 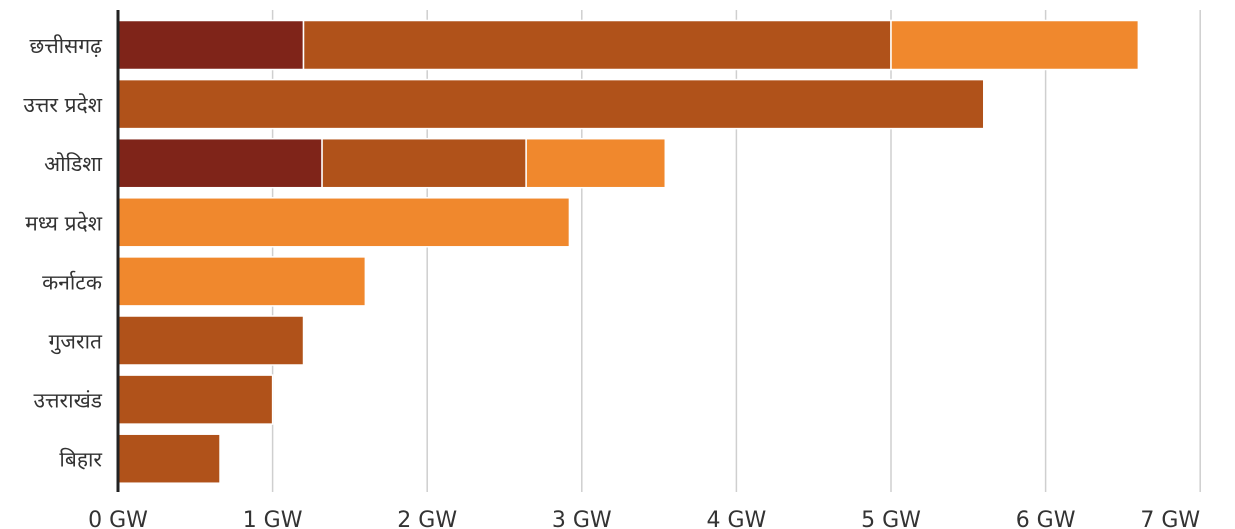 I want to click on x-tick-label-4: 4 GW, so click(x=737, y=518).